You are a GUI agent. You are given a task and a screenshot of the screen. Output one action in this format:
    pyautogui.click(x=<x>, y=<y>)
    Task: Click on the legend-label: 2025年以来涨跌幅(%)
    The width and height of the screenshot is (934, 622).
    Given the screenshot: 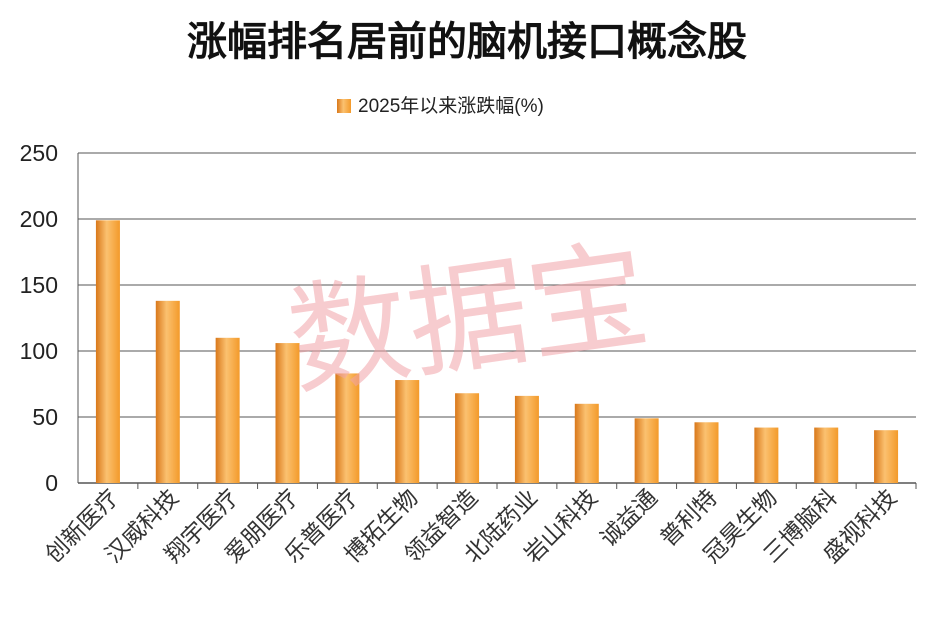 What is the action you would take?
    pyautogui.click(x=451, y=106)
    